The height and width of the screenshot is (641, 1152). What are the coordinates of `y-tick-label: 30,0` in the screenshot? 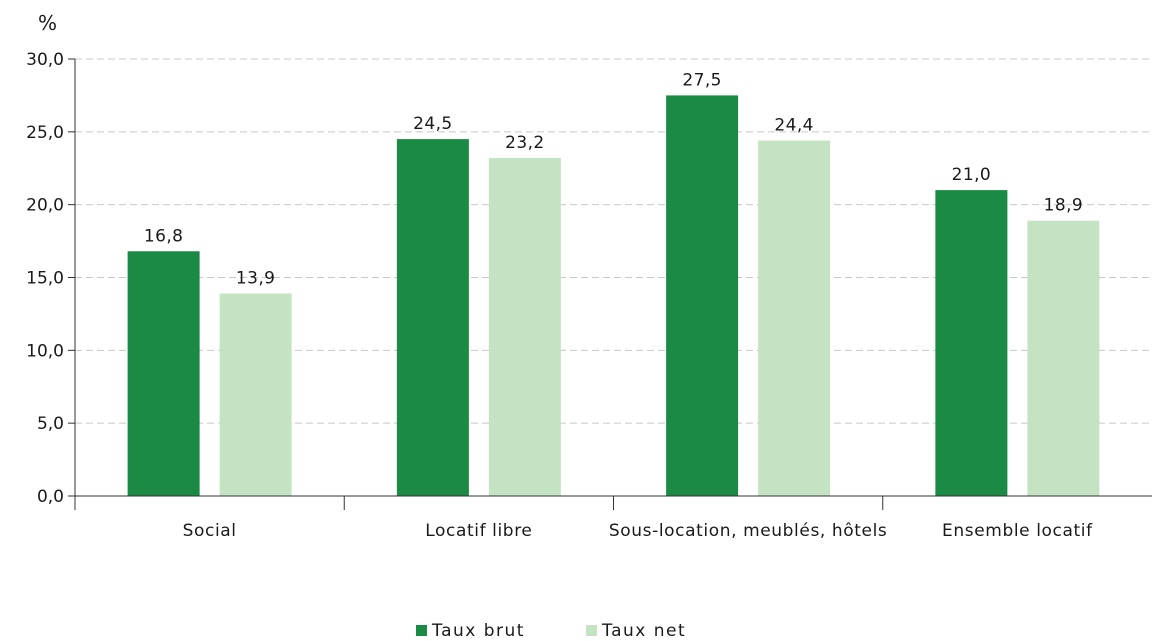 It's located at (45, 60).